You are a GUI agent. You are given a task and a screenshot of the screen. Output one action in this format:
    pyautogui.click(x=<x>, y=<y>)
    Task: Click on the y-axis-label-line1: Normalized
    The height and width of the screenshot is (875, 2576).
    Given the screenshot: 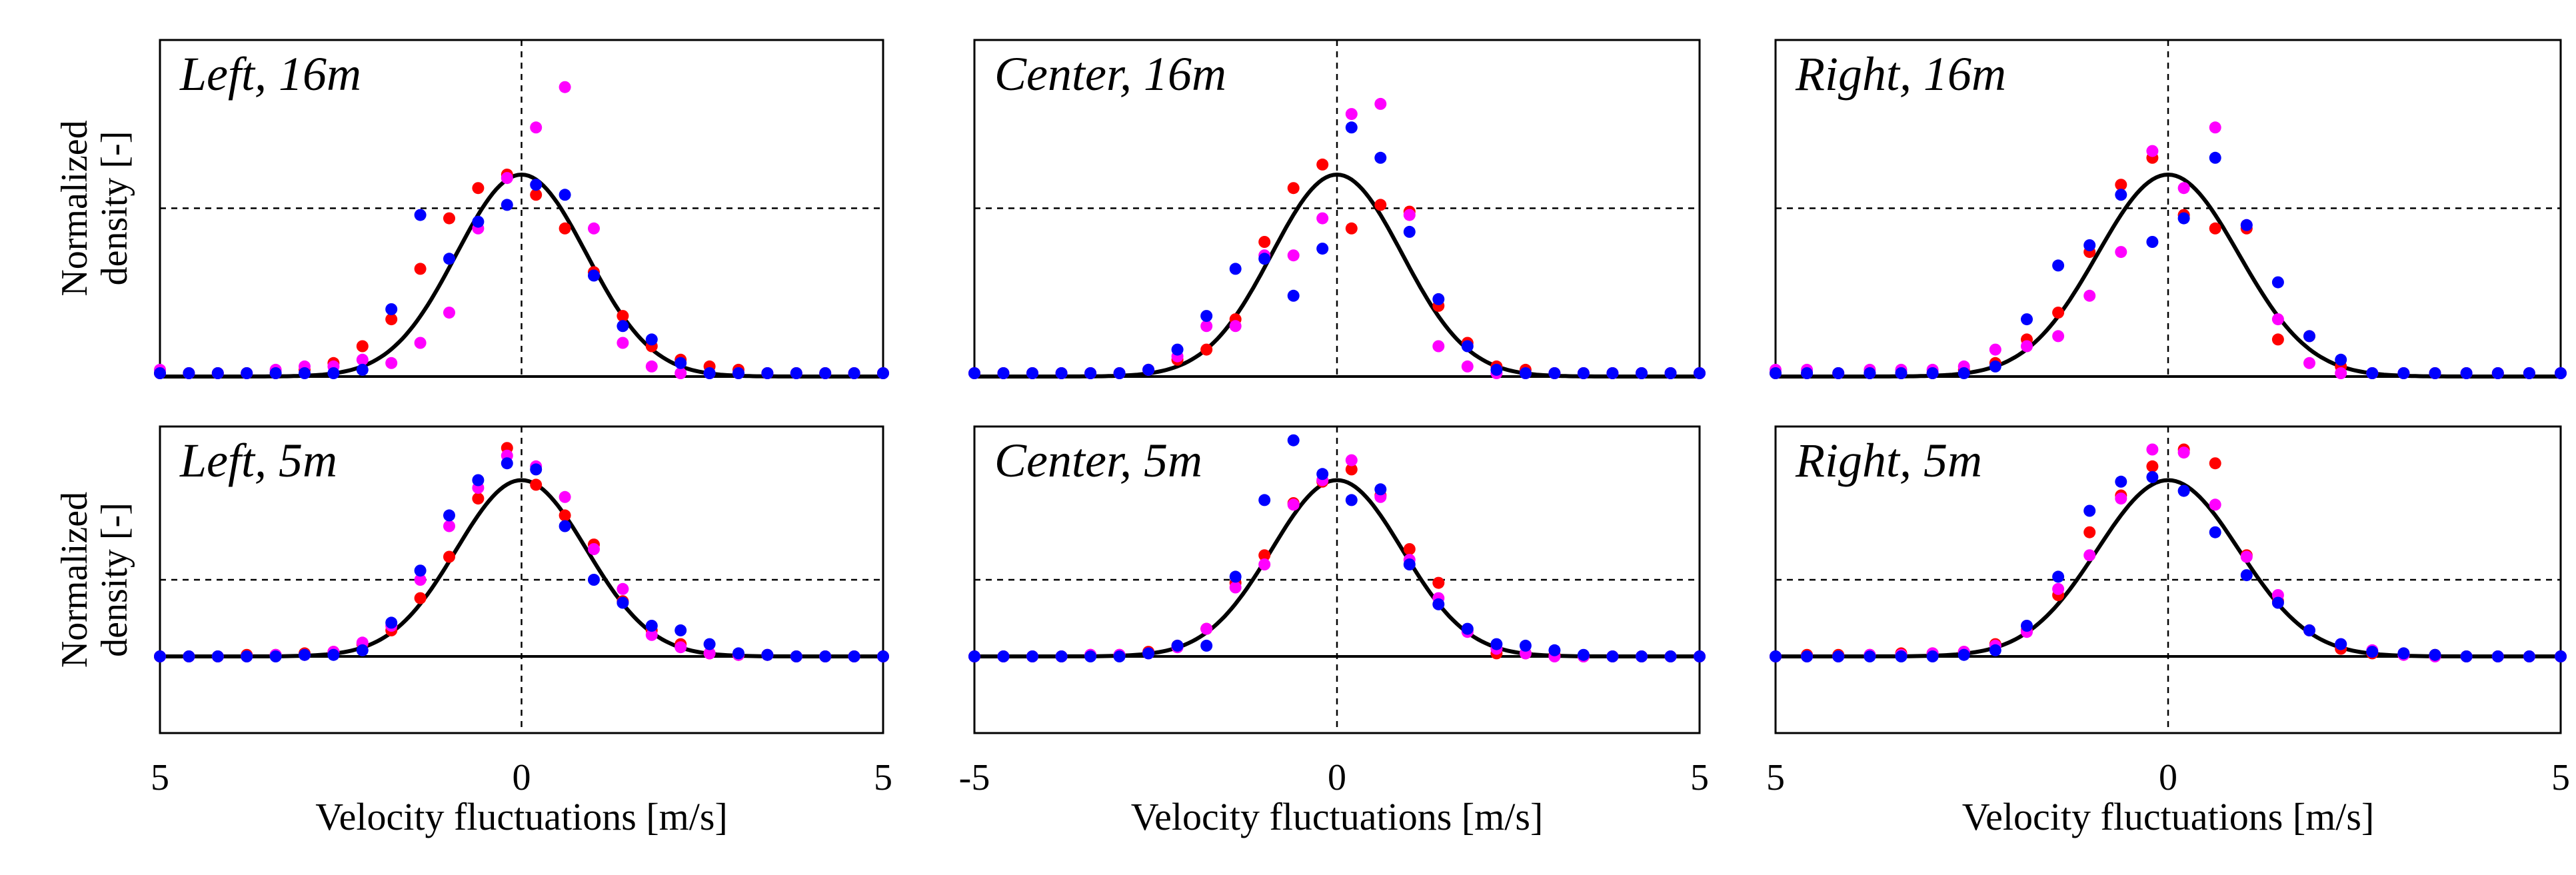 What is the action you would take?
    pyautogui.click(x=74, y=208)
    